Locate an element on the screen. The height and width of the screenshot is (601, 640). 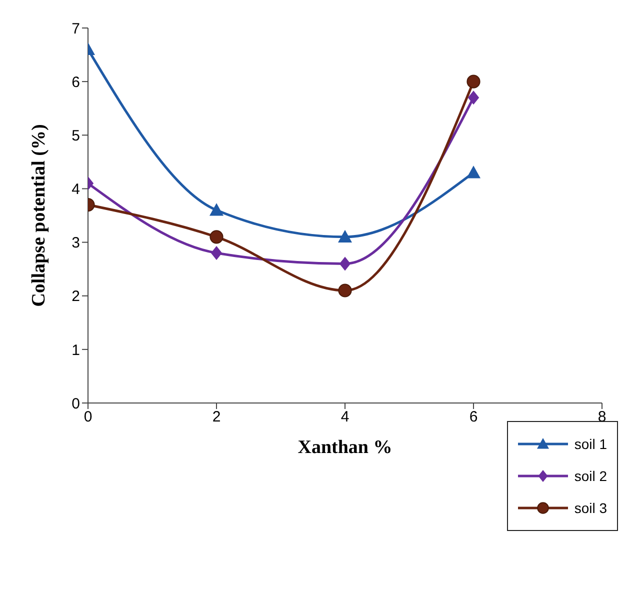
x-tick-label: 6 is located at coordinates (473, 417).